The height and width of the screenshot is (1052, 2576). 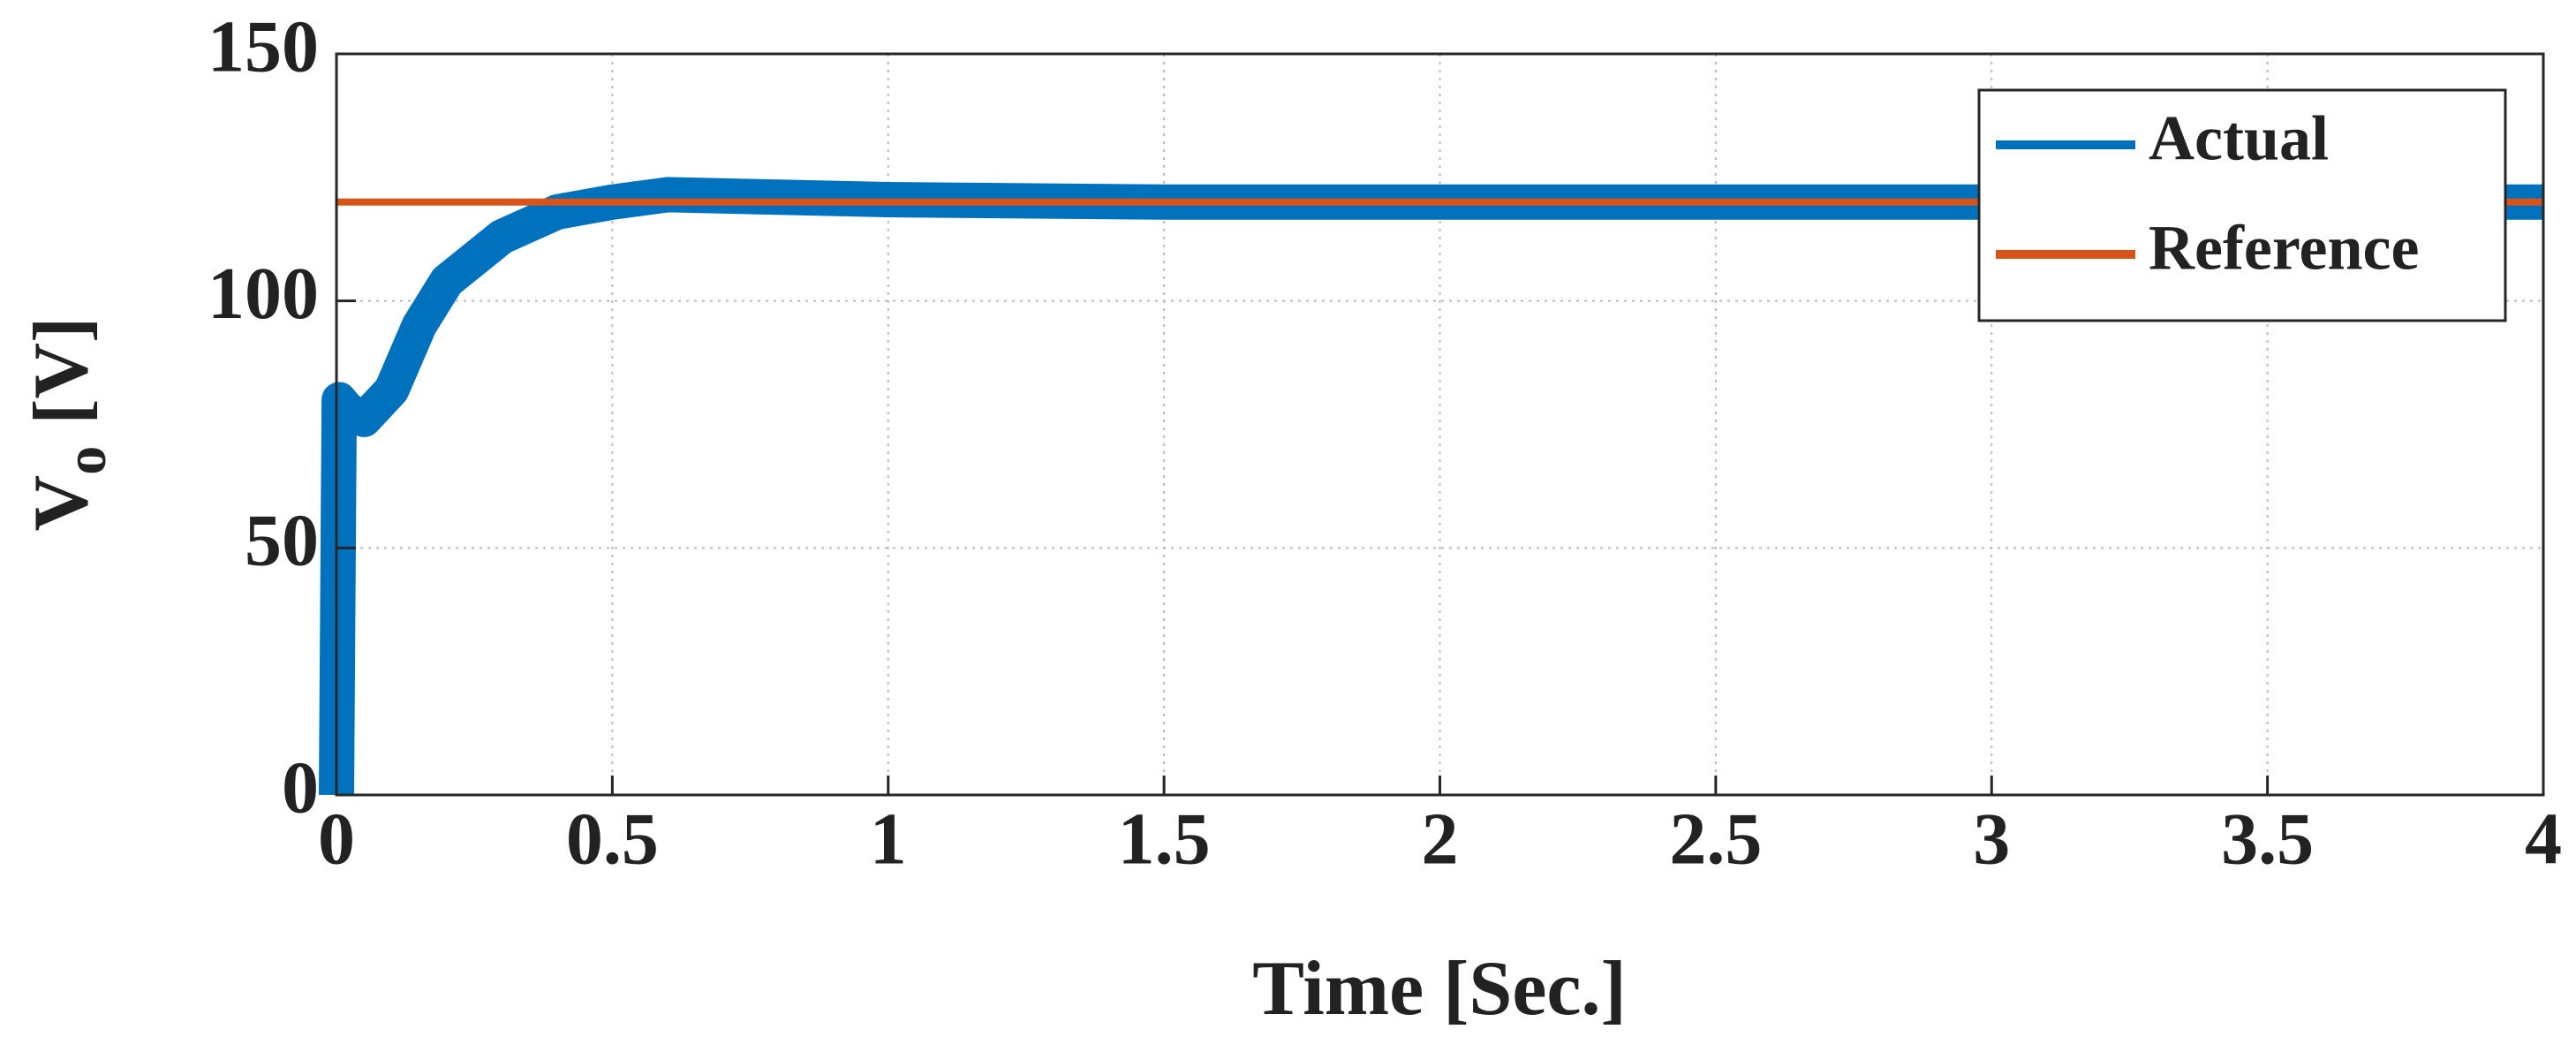 What do you see at coordinates (2284, 248) in the screenshot?
I see `legend-label: Reference` at bounding box center [2284, 248].